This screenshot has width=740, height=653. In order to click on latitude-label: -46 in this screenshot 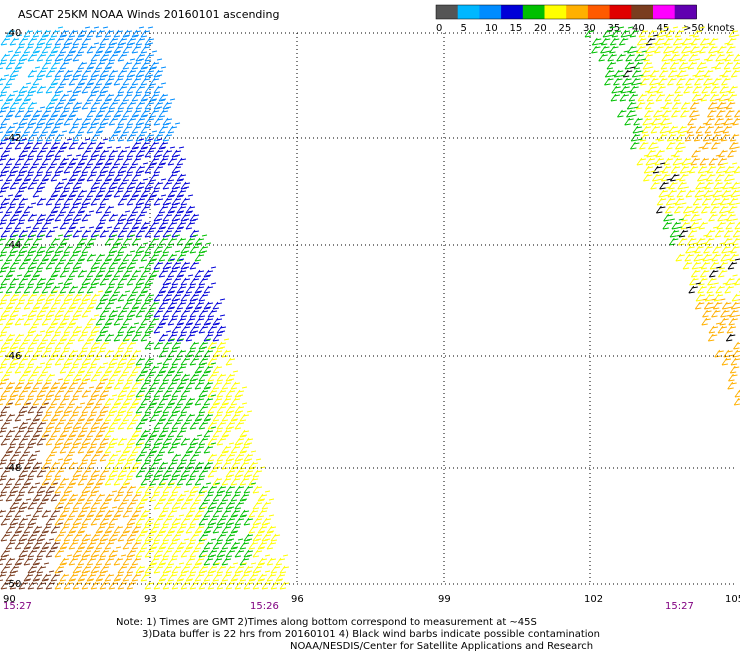, I will do `click(13, 356)`.